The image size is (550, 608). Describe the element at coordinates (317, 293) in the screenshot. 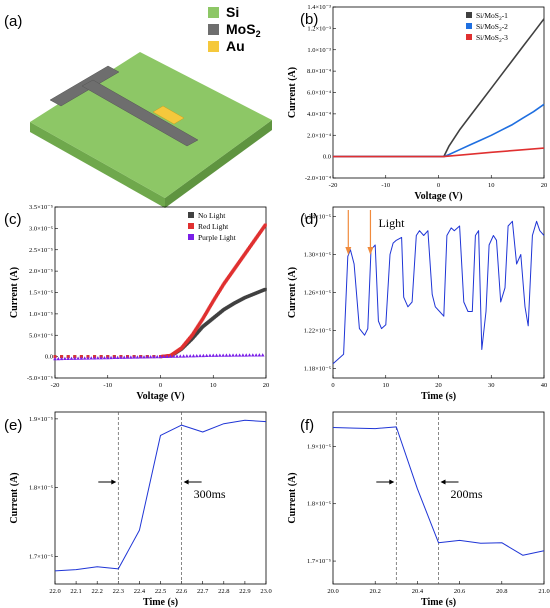

I see `y-tick-label: 1.26×10⁻⁵` at that location.